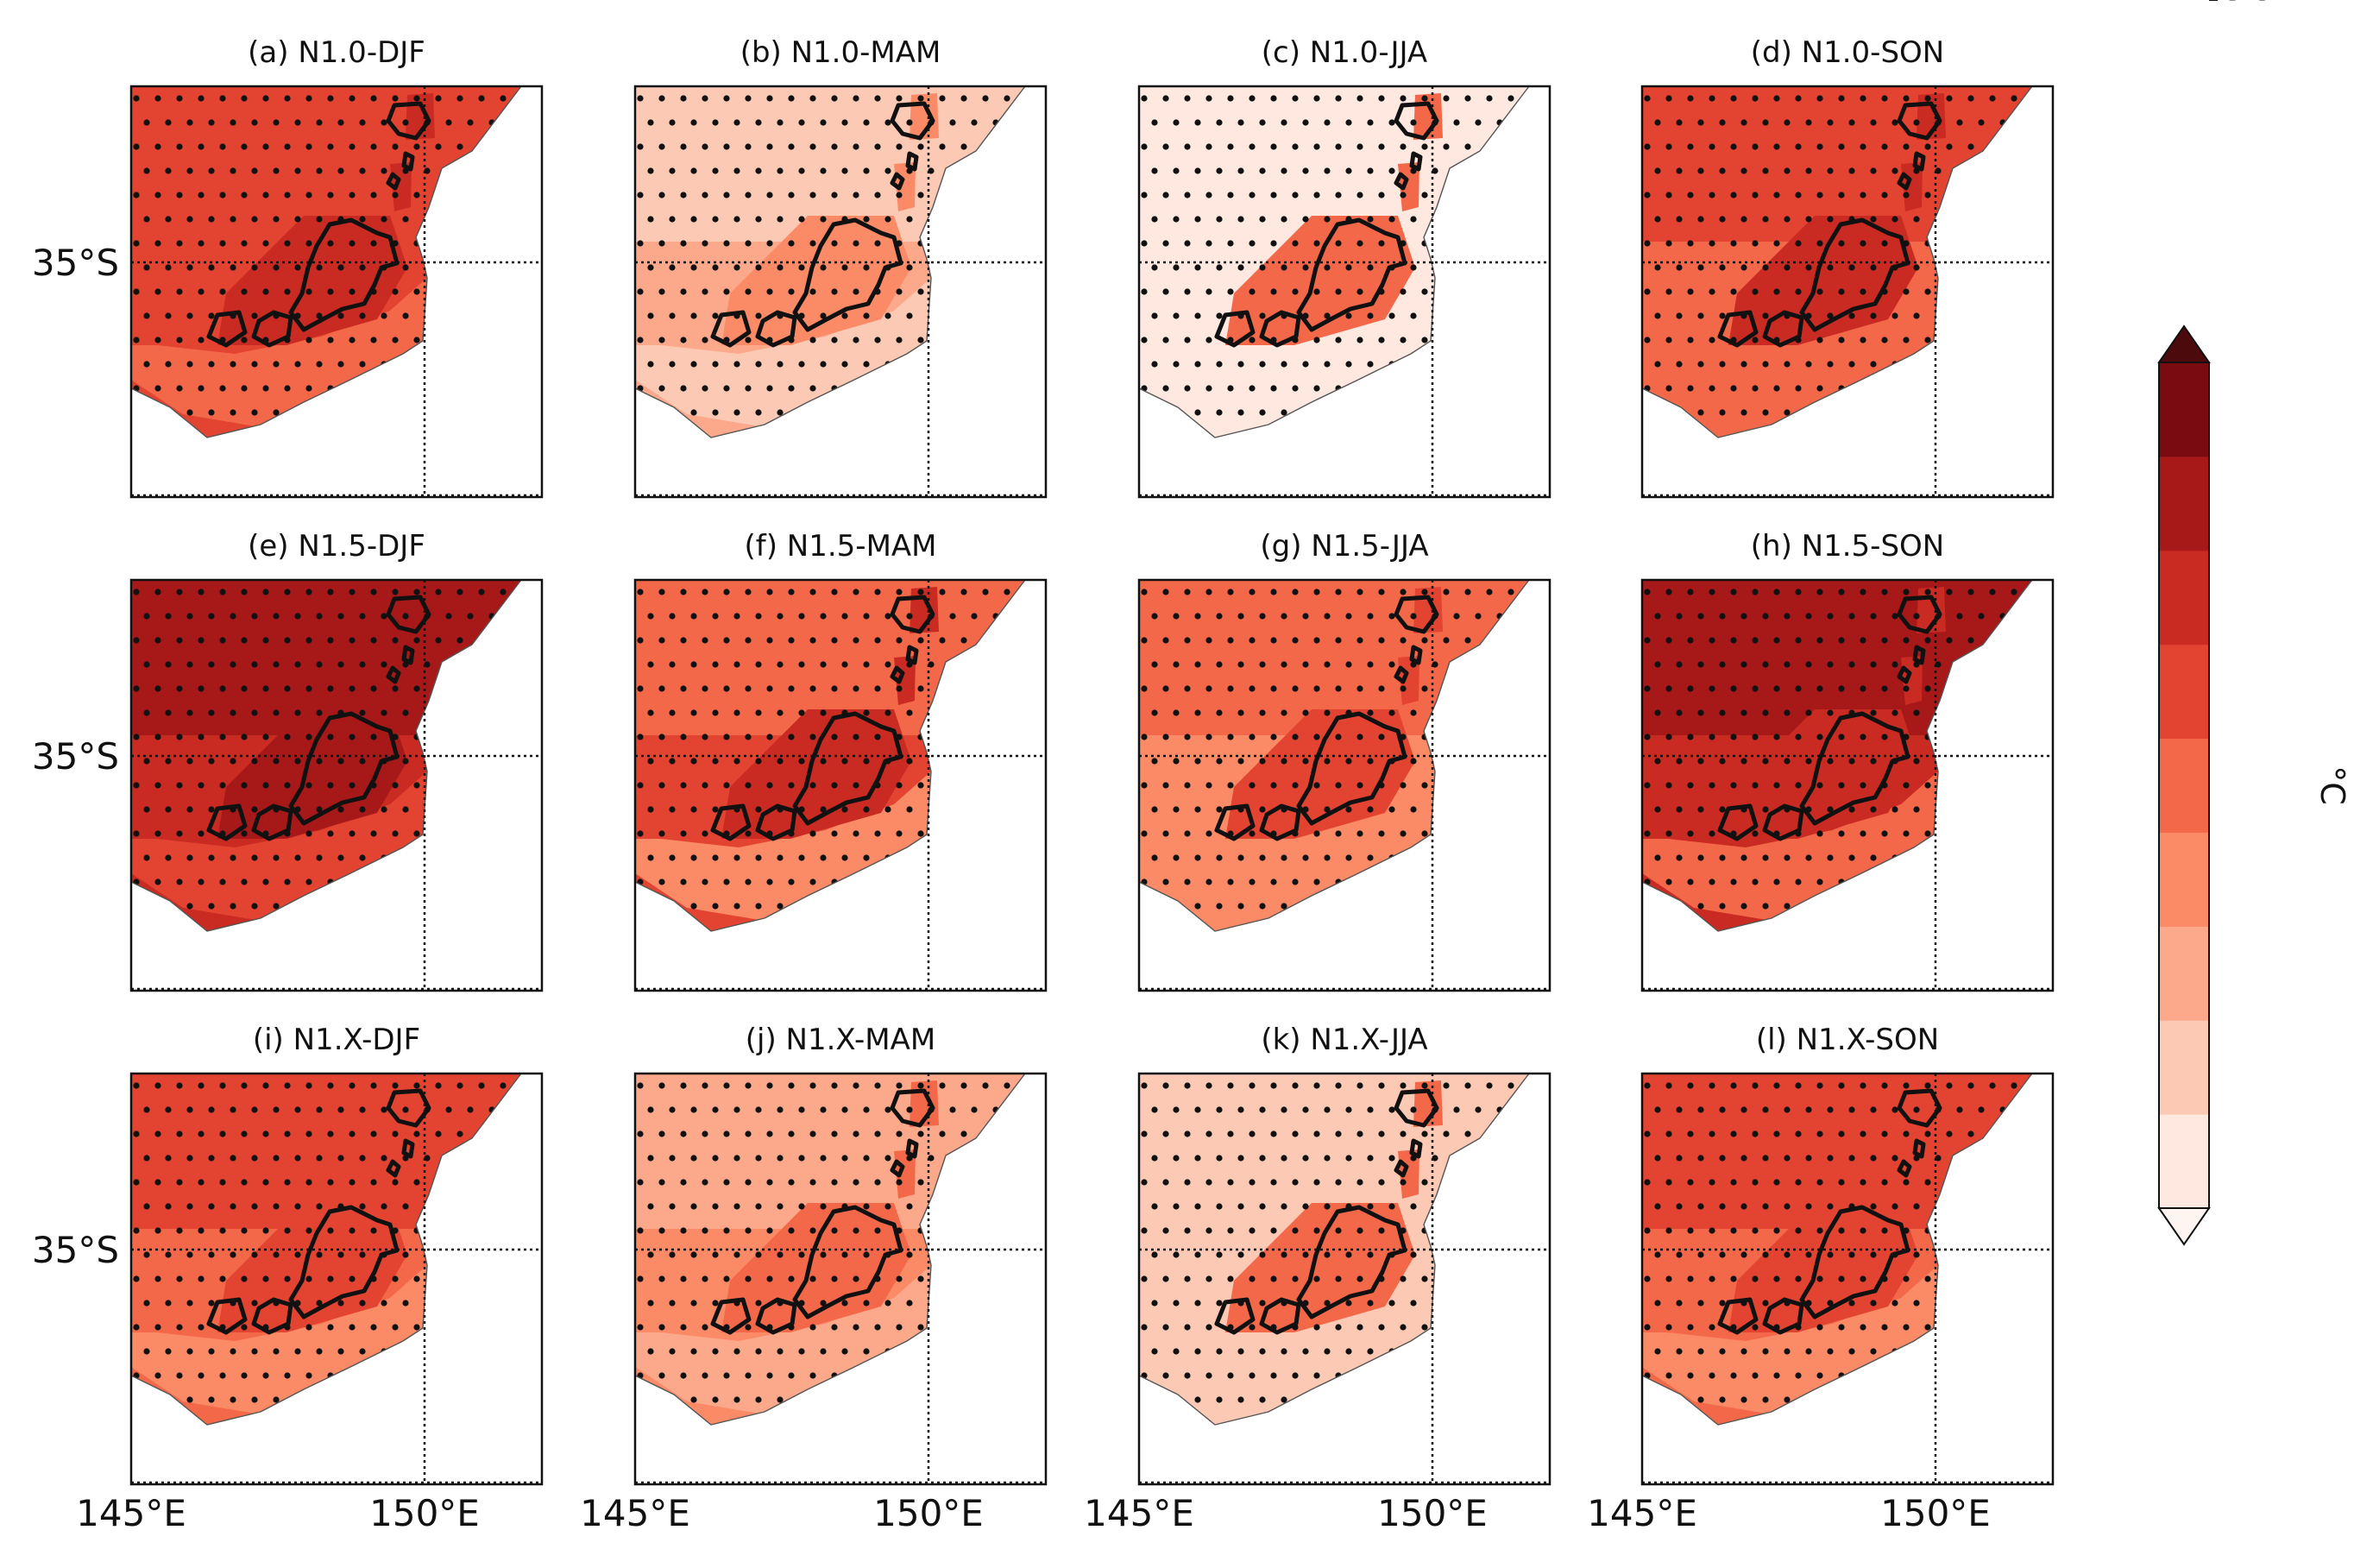 The image size is (2354, 1568). What do you see at coordinates (1847, 760) in the screenshot?
I see `panel-h-n15-son: (h) N1.5-SON` at bounding box center [1847, 760].